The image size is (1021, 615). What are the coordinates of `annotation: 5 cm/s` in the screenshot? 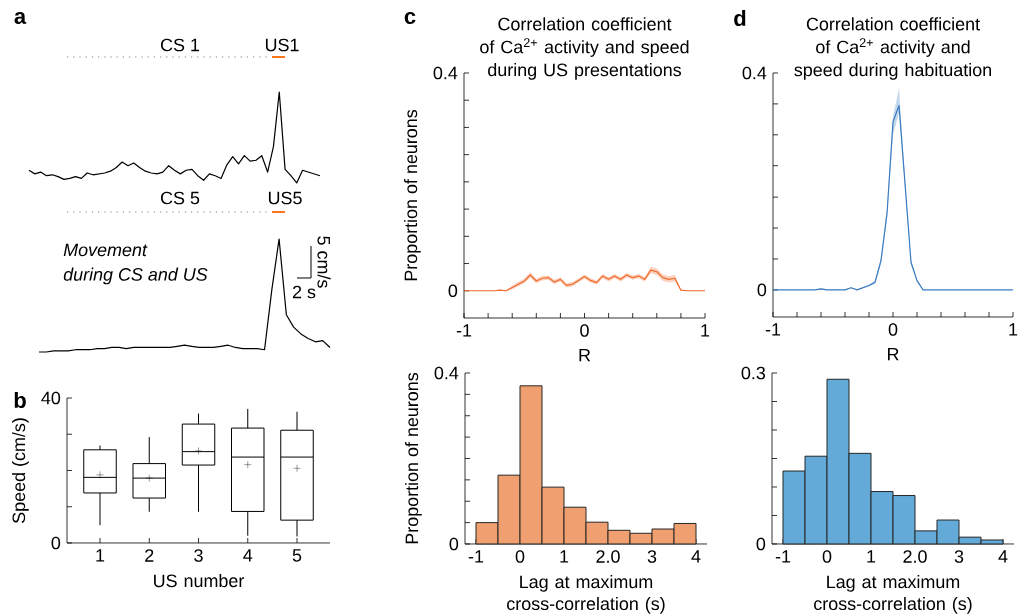 It's located at (324, 262).